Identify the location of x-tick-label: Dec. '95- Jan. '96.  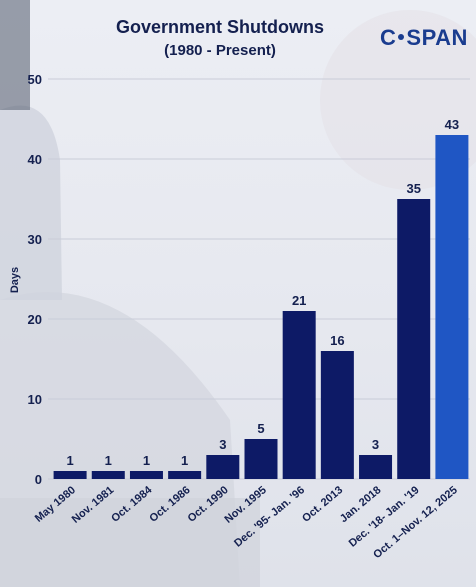
(269, 517).